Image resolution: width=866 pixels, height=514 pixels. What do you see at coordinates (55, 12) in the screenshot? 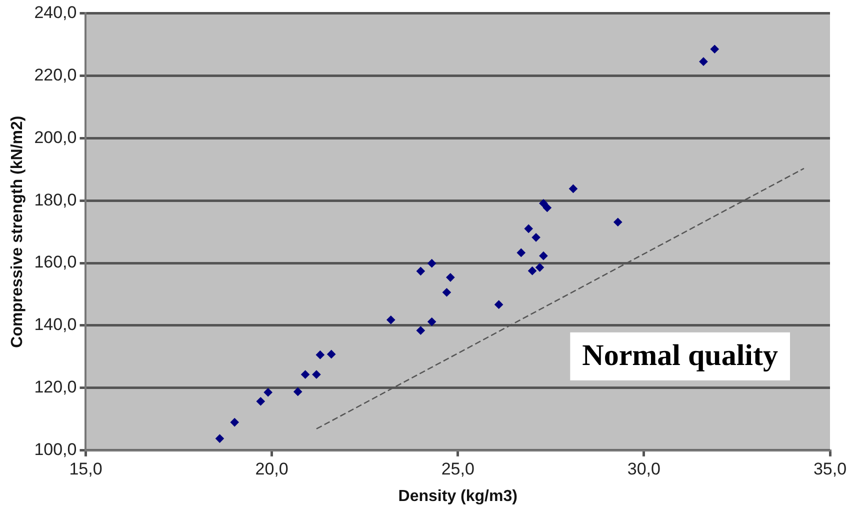
I see `y-tick-label: 240,0` at bounding box center [55, 12].